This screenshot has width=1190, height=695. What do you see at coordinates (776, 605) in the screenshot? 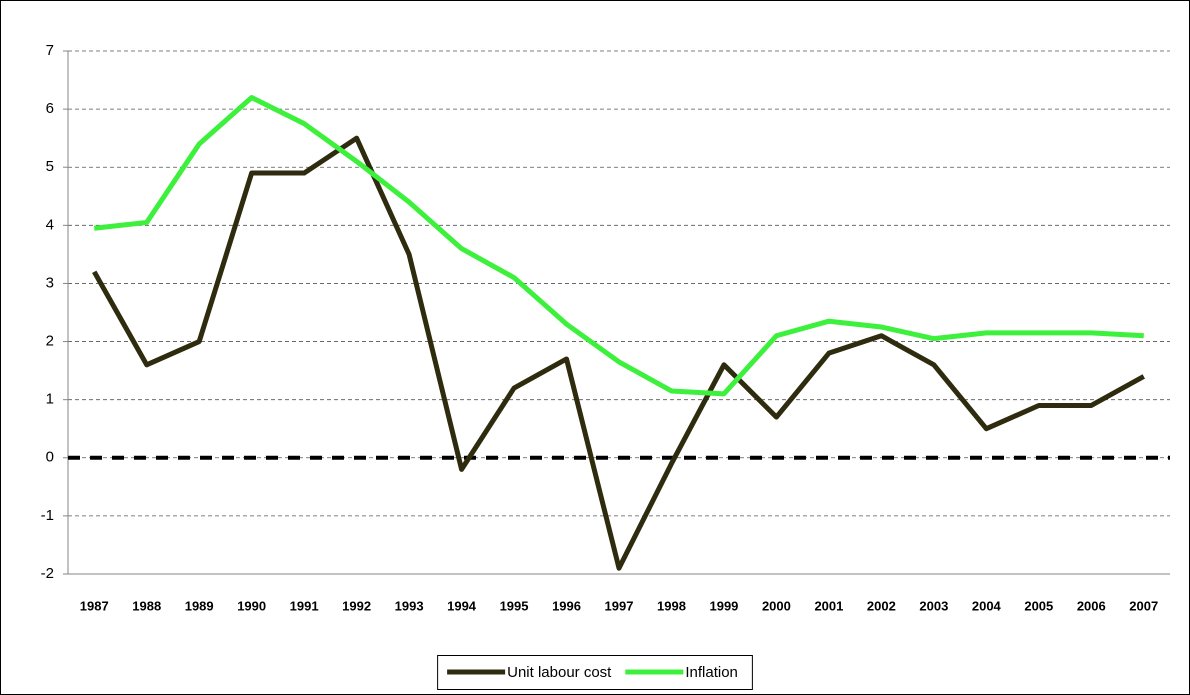
I see `x-tick-label: 2000` at bounding box center [776, 605].